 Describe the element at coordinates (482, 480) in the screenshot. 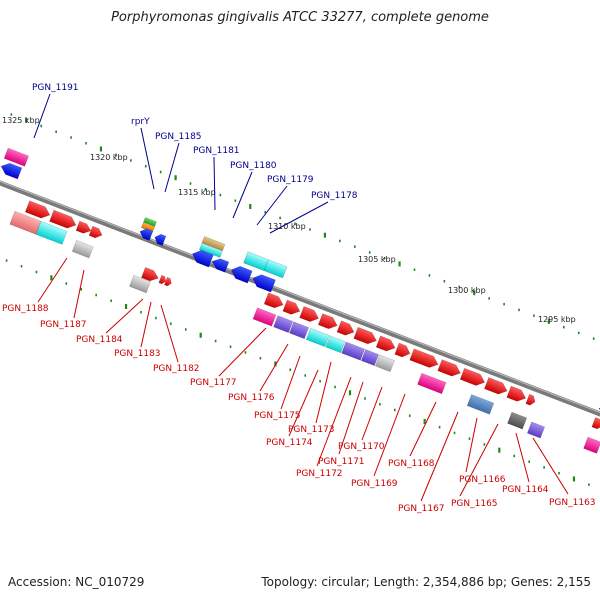

I see `gene-label: PGN_1166` at that location.